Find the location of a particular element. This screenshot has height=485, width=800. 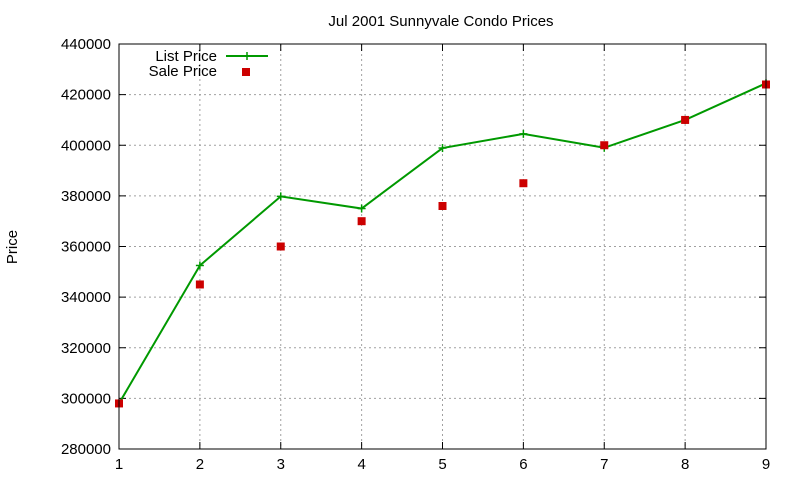

x-tick-label: 7 is located at coordinates (604, 464).